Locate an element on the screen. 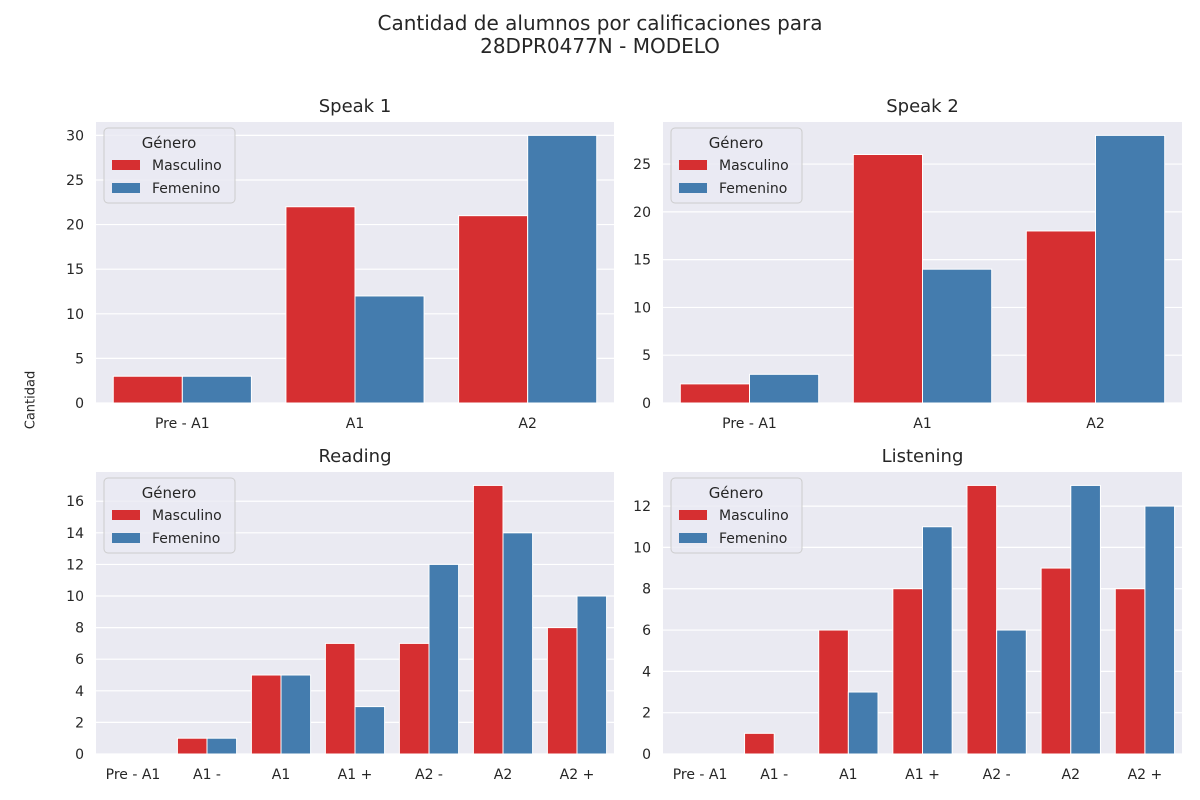 The height and width of the screenshot is (800, 1200). chart-title: Speak 2 is located at coordinates (922, 106).